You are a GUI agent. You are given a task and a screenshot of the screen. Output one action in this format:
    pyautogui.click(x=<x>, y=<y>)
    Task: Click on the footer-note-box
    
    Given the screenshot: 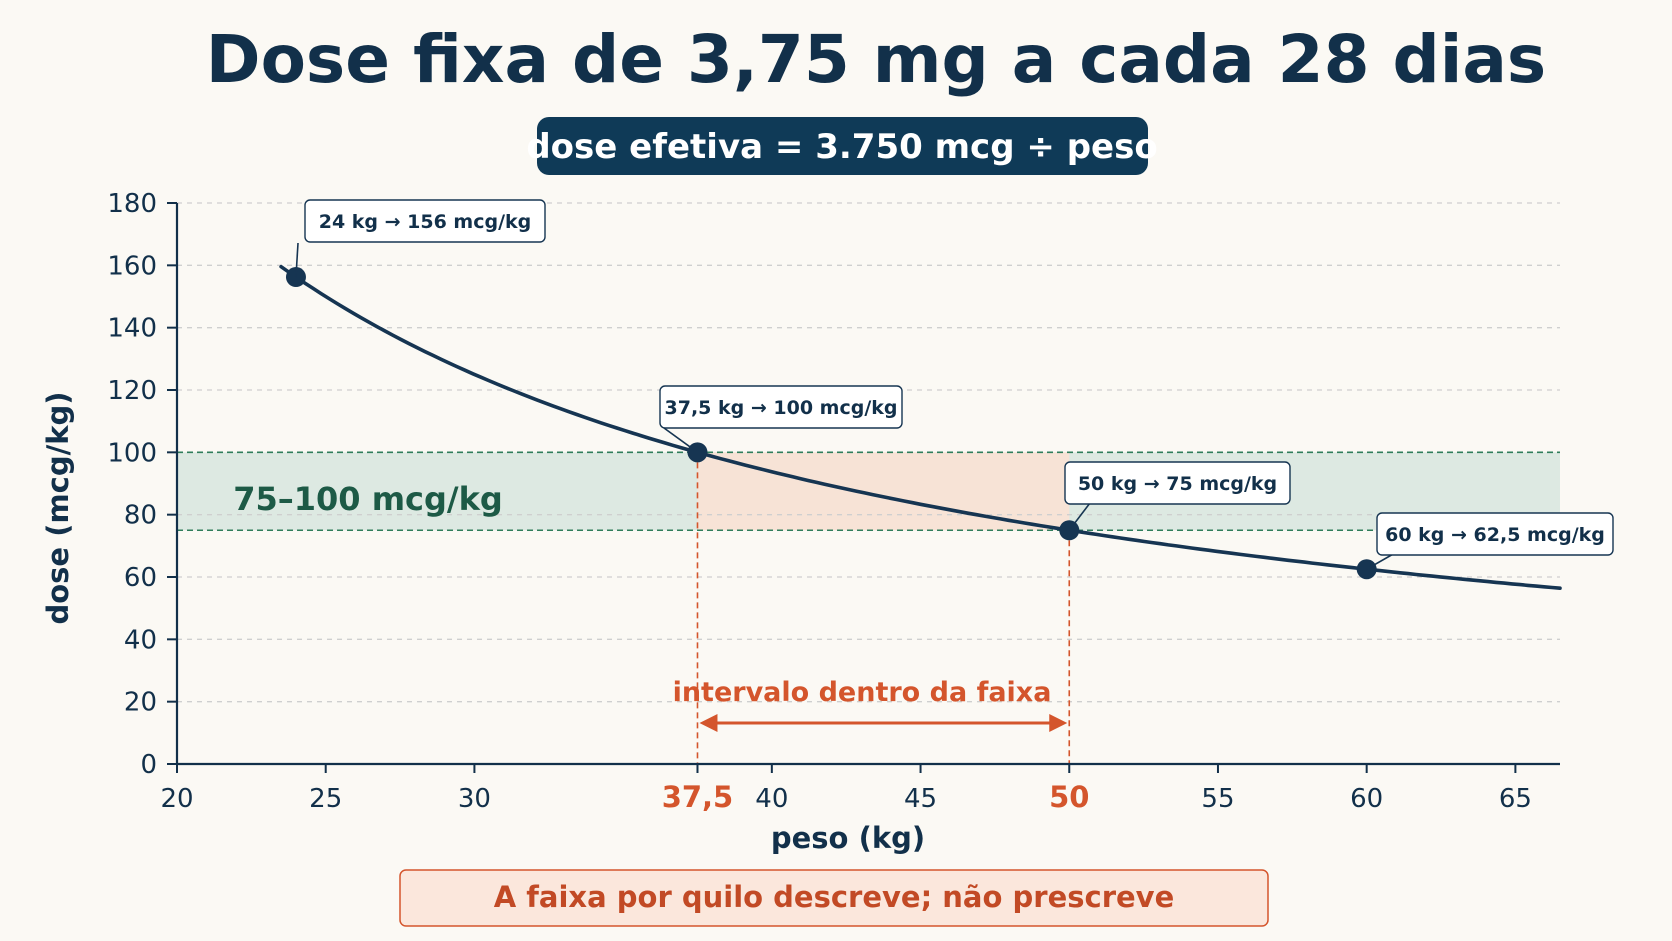 What is the action you would take?
    pyautogui.click(x=834, y=898)
    